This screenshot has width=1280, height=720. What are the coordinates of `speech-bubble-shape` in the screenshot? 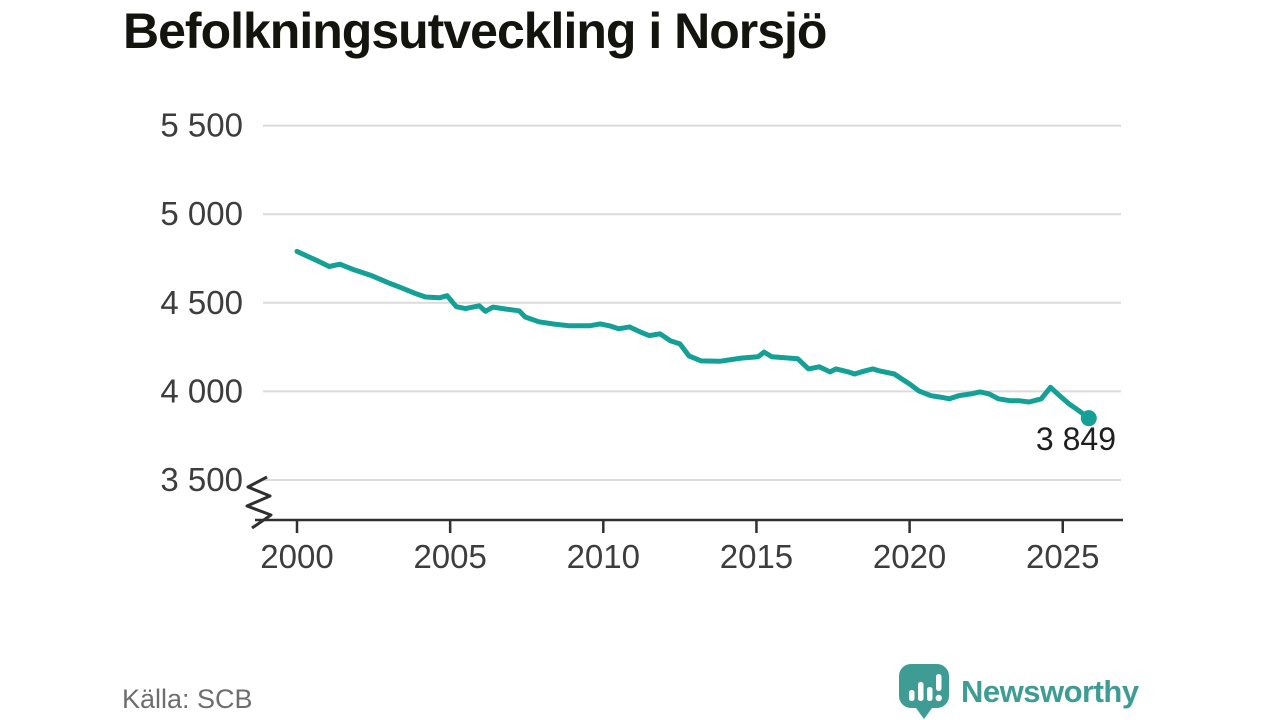 It's located at (924, 691).